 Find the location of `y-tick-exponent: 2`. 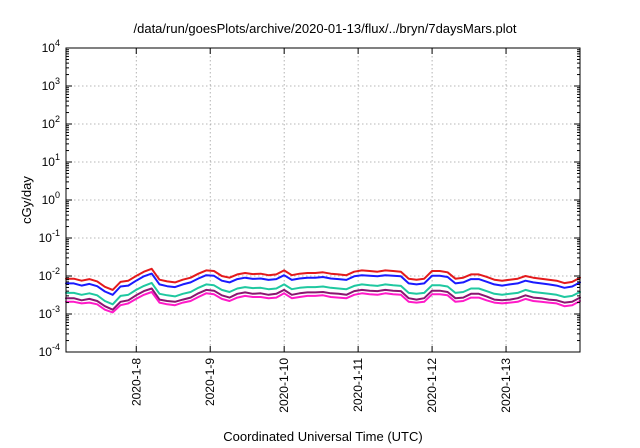

y-tick-exponent: 2 is located at coordinates (57, 119).